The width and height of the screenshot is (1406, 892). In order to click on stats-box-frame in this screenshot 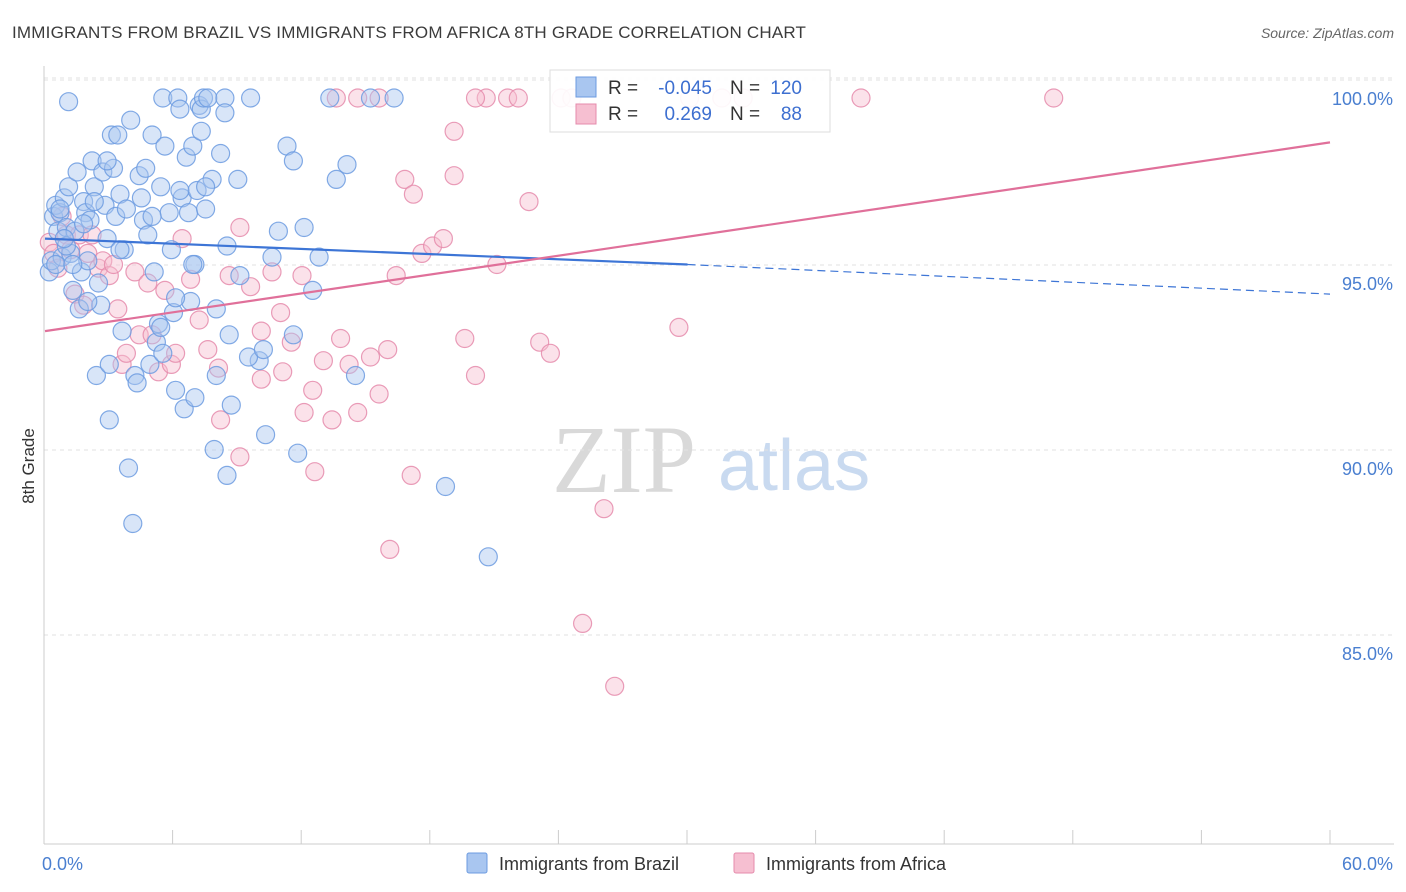, I will do `click(690, 101)`.